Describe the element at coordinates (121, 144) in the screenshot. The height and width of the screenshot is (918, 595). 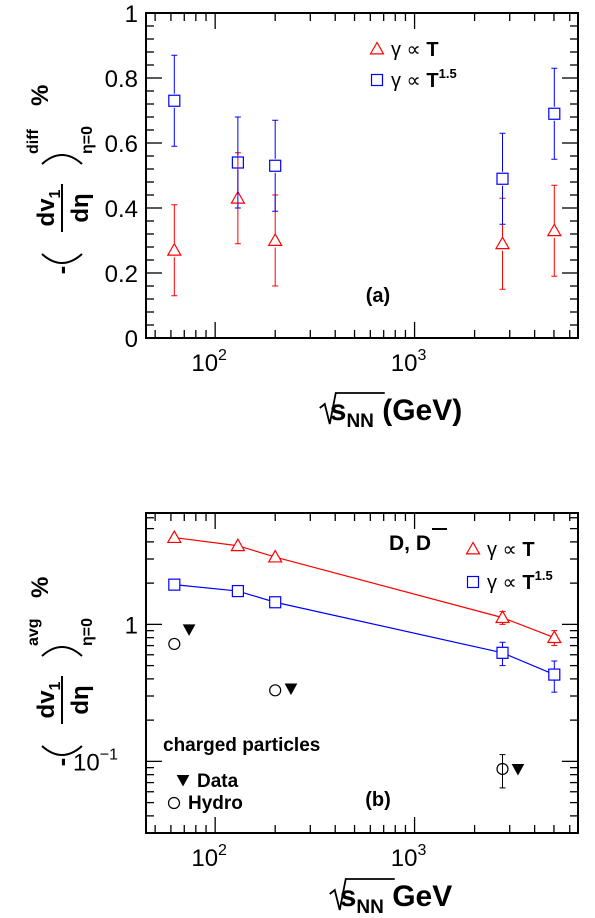
I see `y-tick-label: 0.6` at that location.